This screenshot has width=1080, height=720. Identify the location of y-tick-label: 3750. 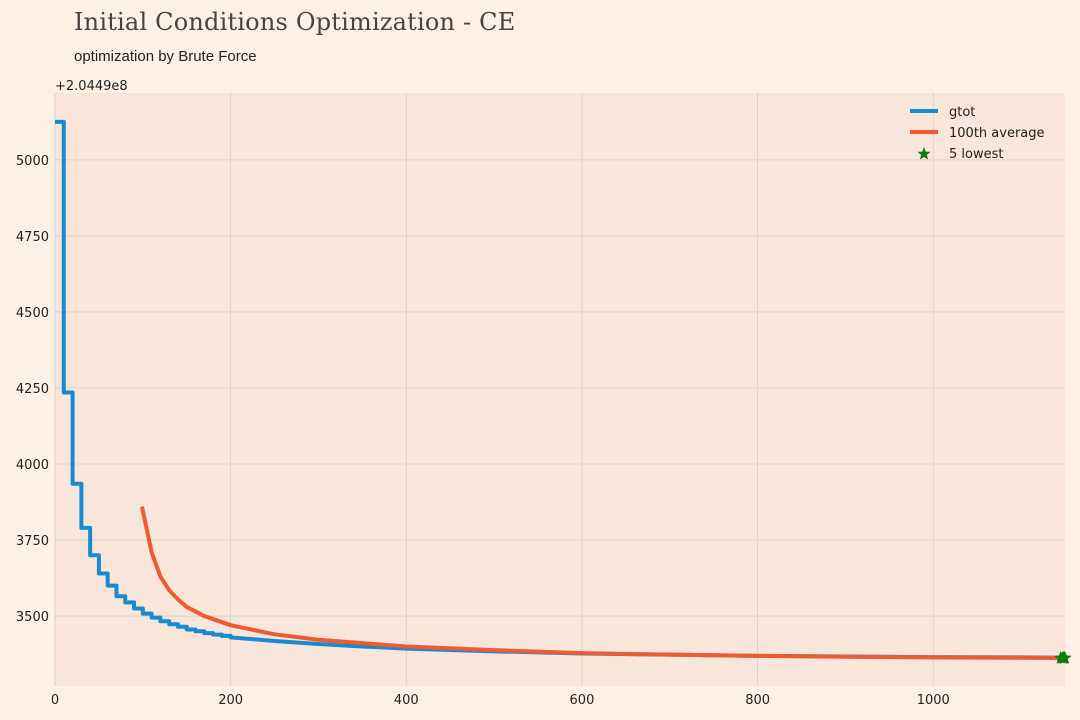
(32, 541).